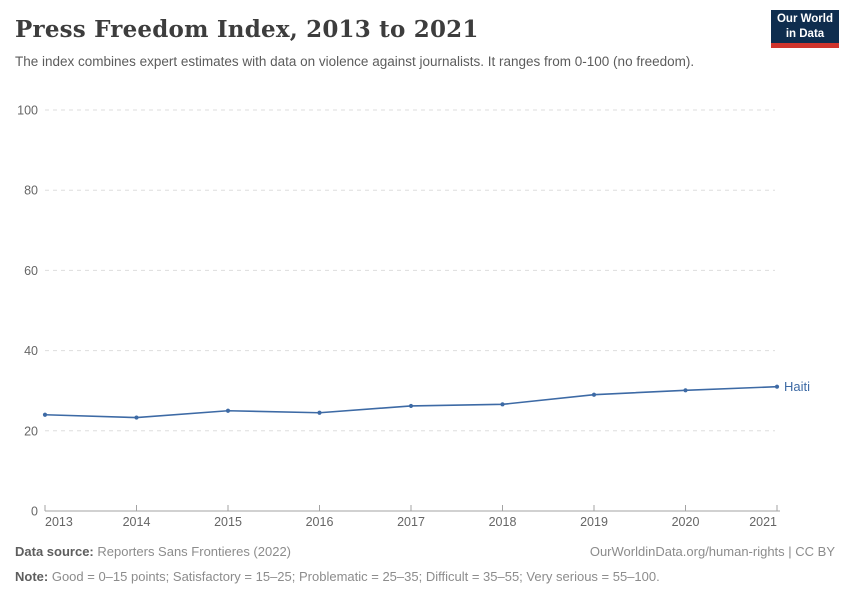 The width and height of the screenshot is (850, 600). I want to click on owid-logo: Our World in Data, so click(805, 29).